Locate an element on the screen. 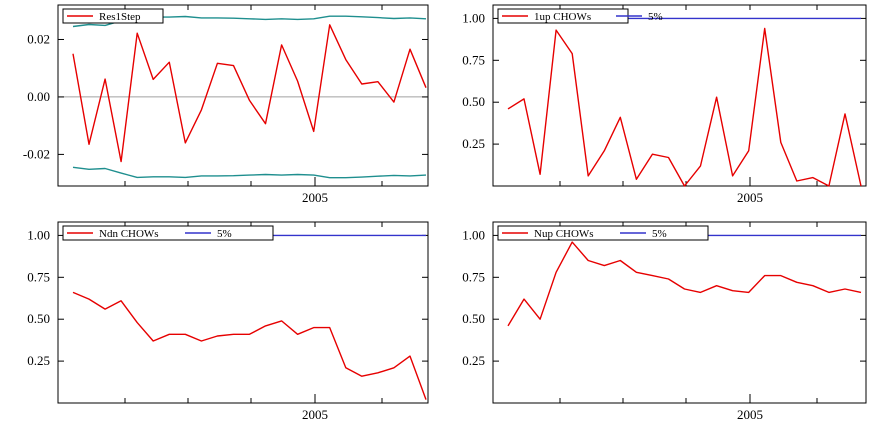  legend: Ndn CHOWs 5% is located at coordinates (168, 233).